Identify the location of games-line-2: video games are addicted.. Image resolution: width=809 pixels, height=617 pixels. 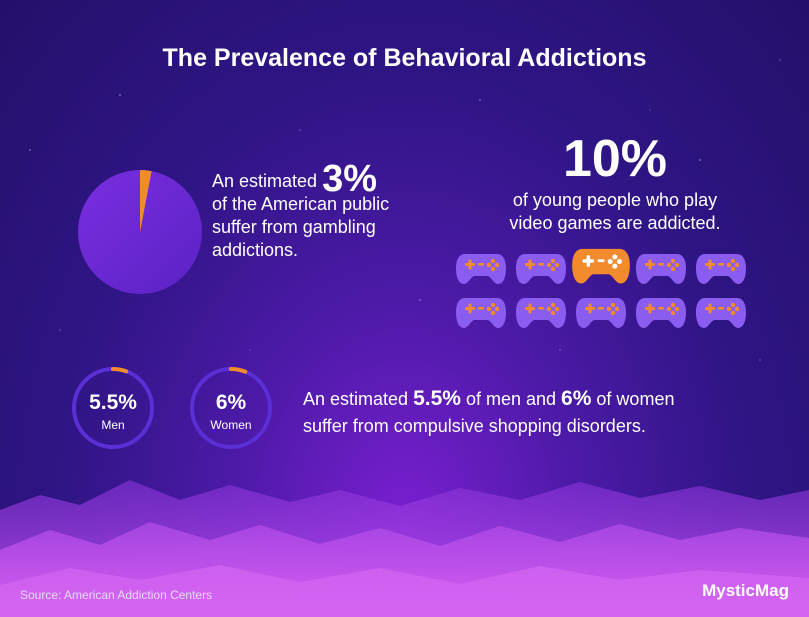
(615, 223).